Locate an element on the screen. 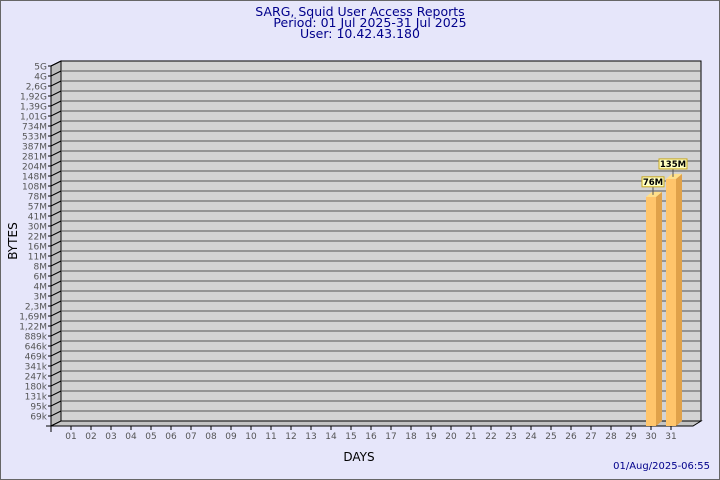 This screenshot has width=720, height=480. y-tick-label: 78M is located at coordinates (37, 198).